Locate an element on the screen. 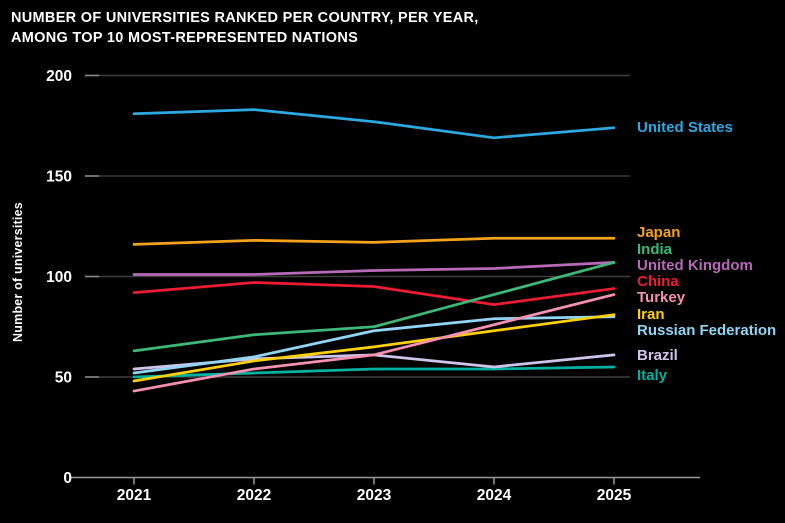 The width and height of the screenshot is (785, 523). legend-label-japan: Japan is located at coordinates (659, 232).